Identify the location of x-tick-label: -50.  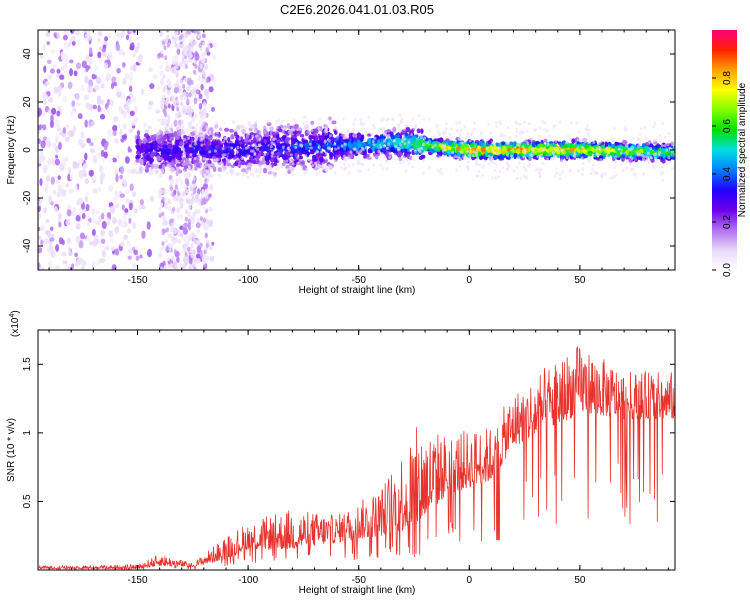
(358, 280).